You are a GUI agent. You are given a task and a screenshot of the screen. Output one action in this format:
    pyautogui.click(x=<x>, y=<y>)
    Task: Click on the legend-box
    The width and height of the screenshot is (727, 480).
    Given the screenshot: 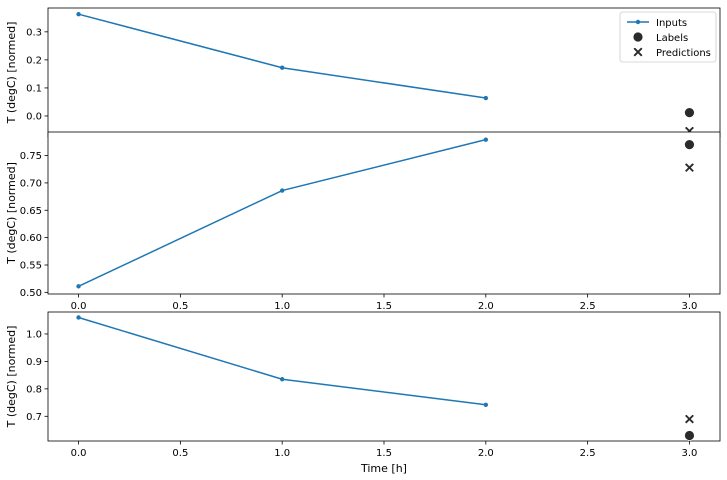 What is the action you would take?
    pyautogui.click(x=668, y=37)
    